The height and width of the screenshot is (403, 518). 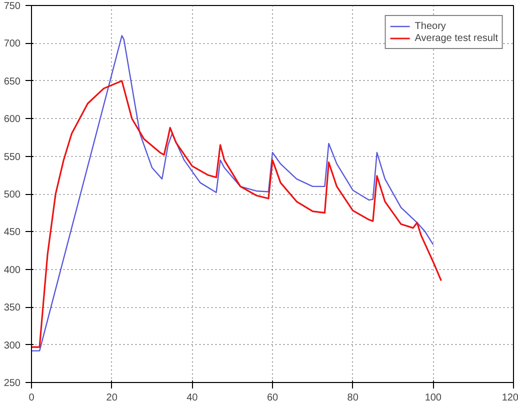 I want to click on x-tick-label: 60, so click(x=272, y=397).